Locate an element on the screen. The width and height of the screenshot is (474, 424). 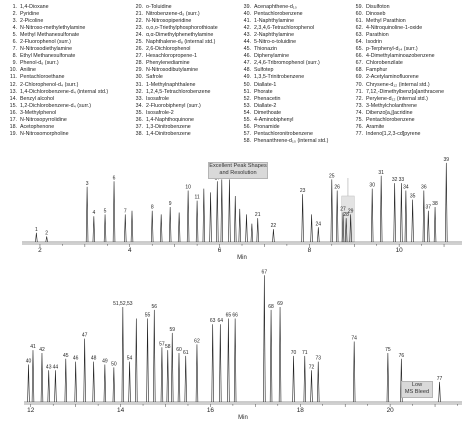
compound-entry: 1. 1,4-Dioxane is located at coordinates (56, 7).